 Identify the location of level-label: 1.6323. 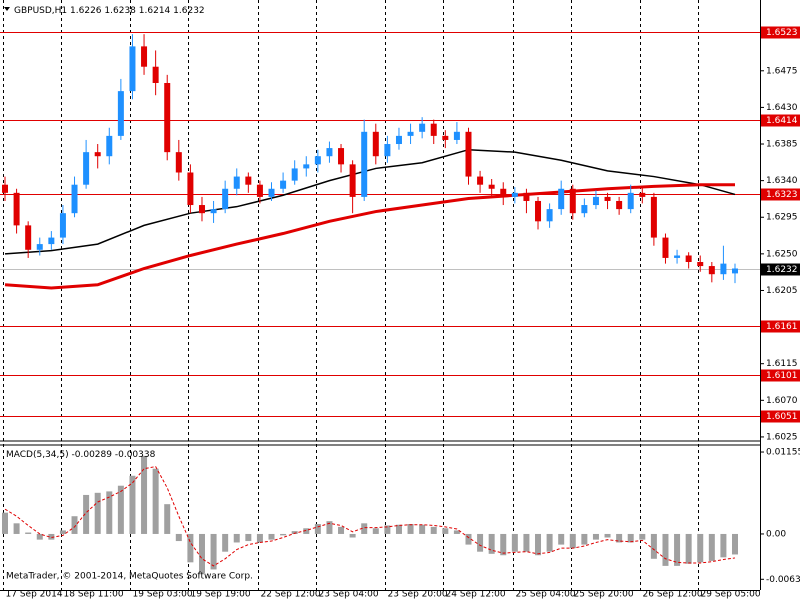
(782, 195).